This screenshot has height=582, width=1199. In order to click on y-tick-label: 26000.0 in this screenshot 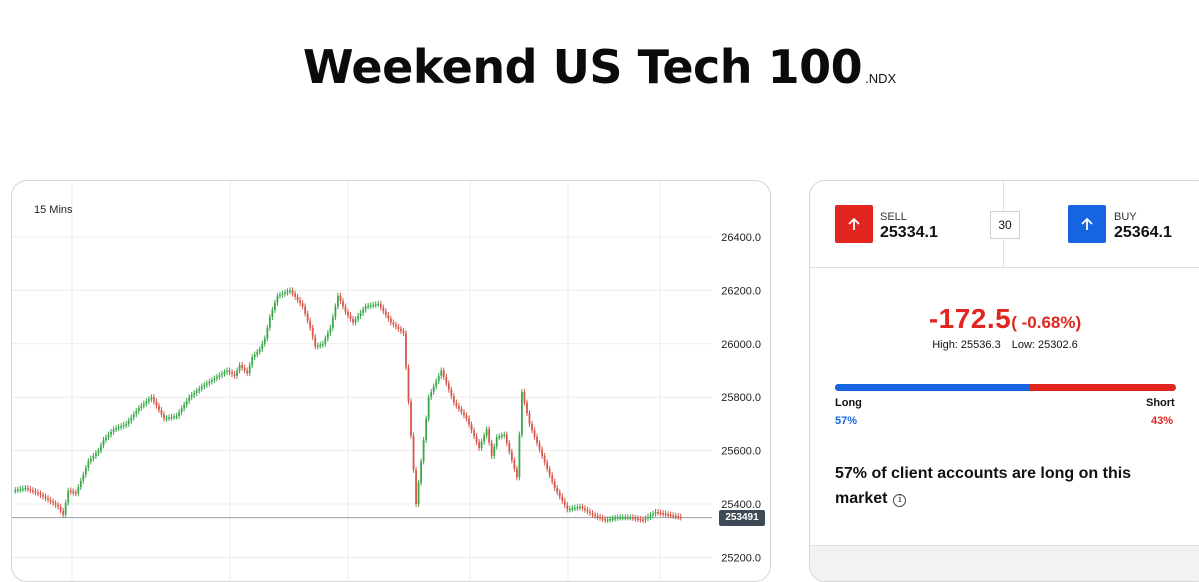, I will do `click(741, 345)`.